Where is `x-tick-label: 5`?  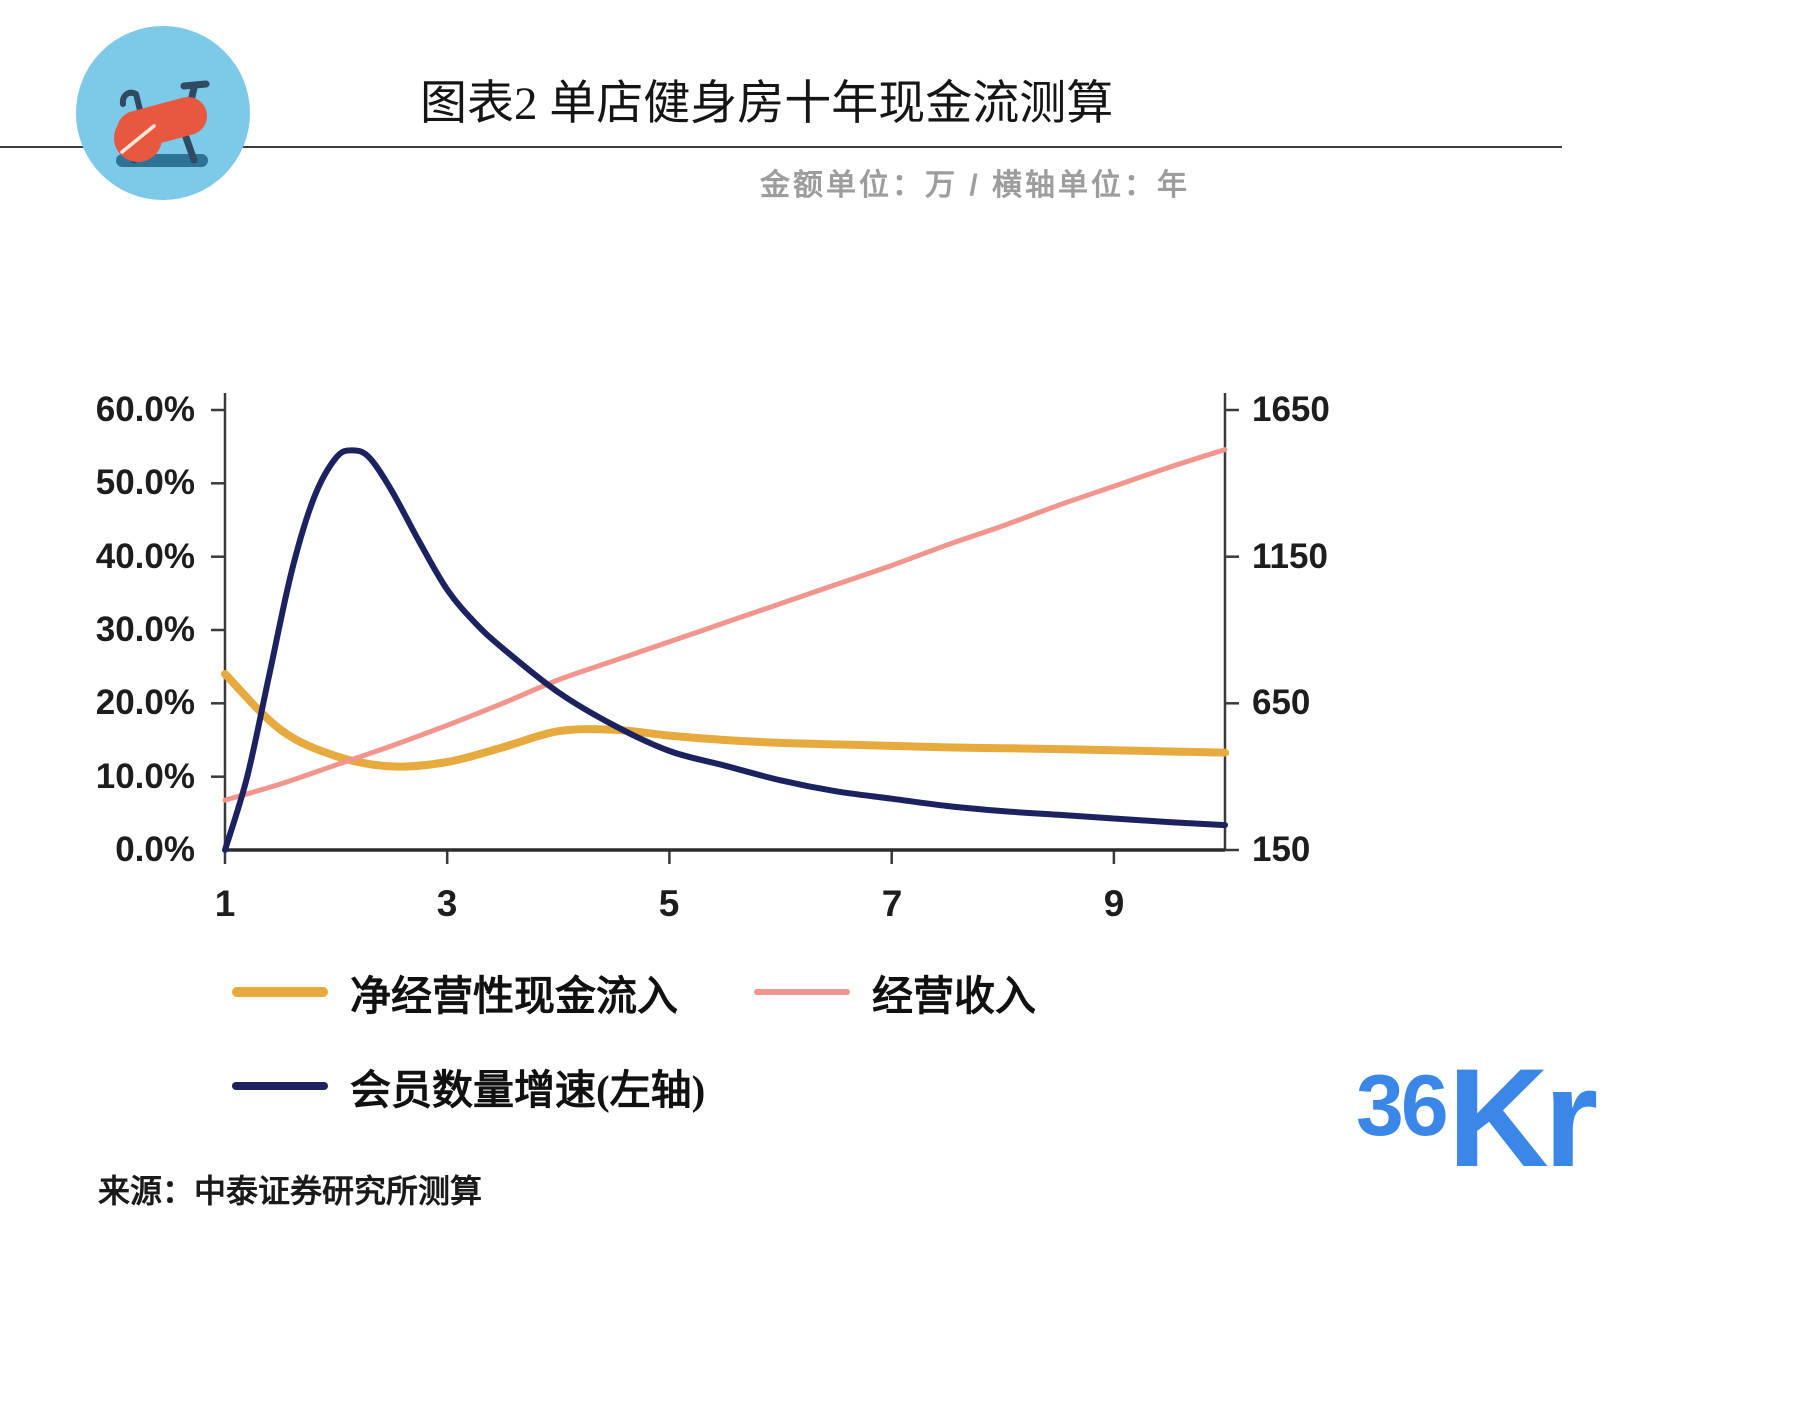 x-tick-label: 5 is located at coordinates (669, 903).